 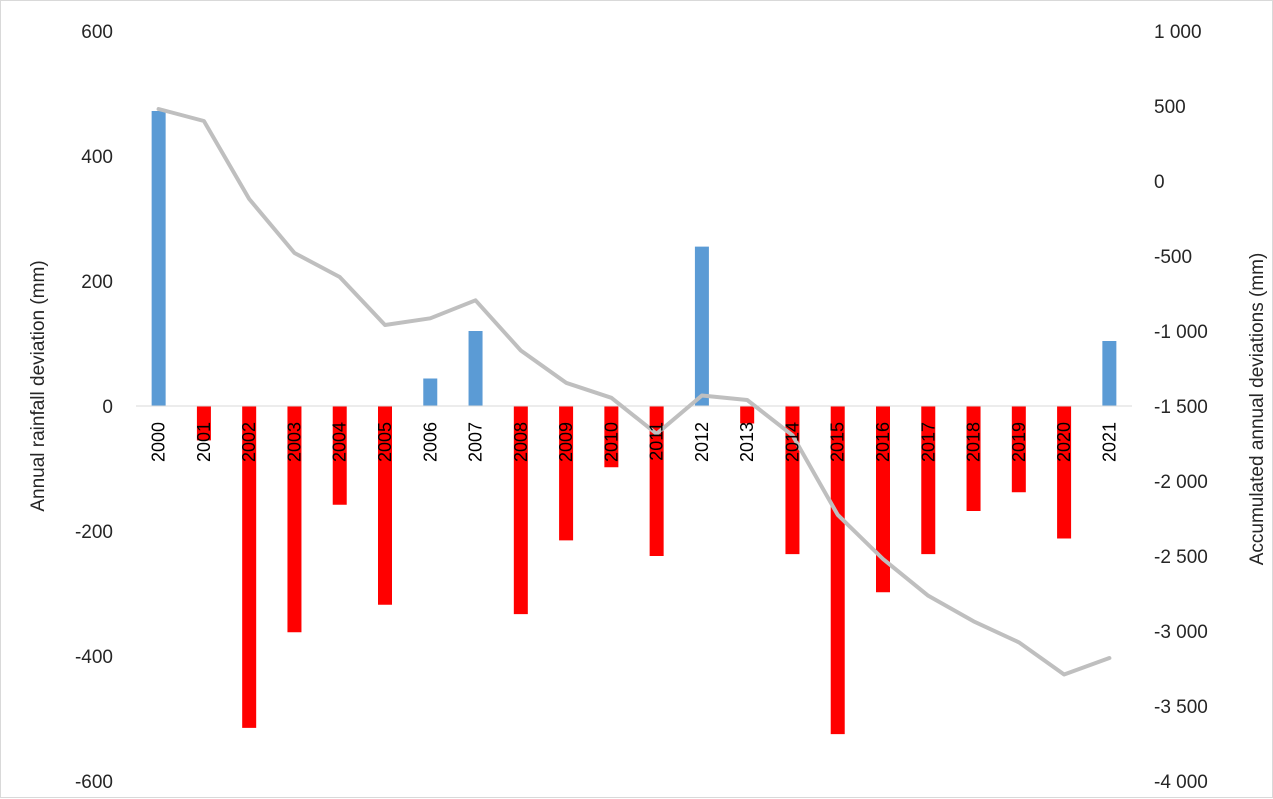 What do you see at coordinates (430, 392) in the screenshot?
I see `bar-2006` at bounding box center [430, 392].